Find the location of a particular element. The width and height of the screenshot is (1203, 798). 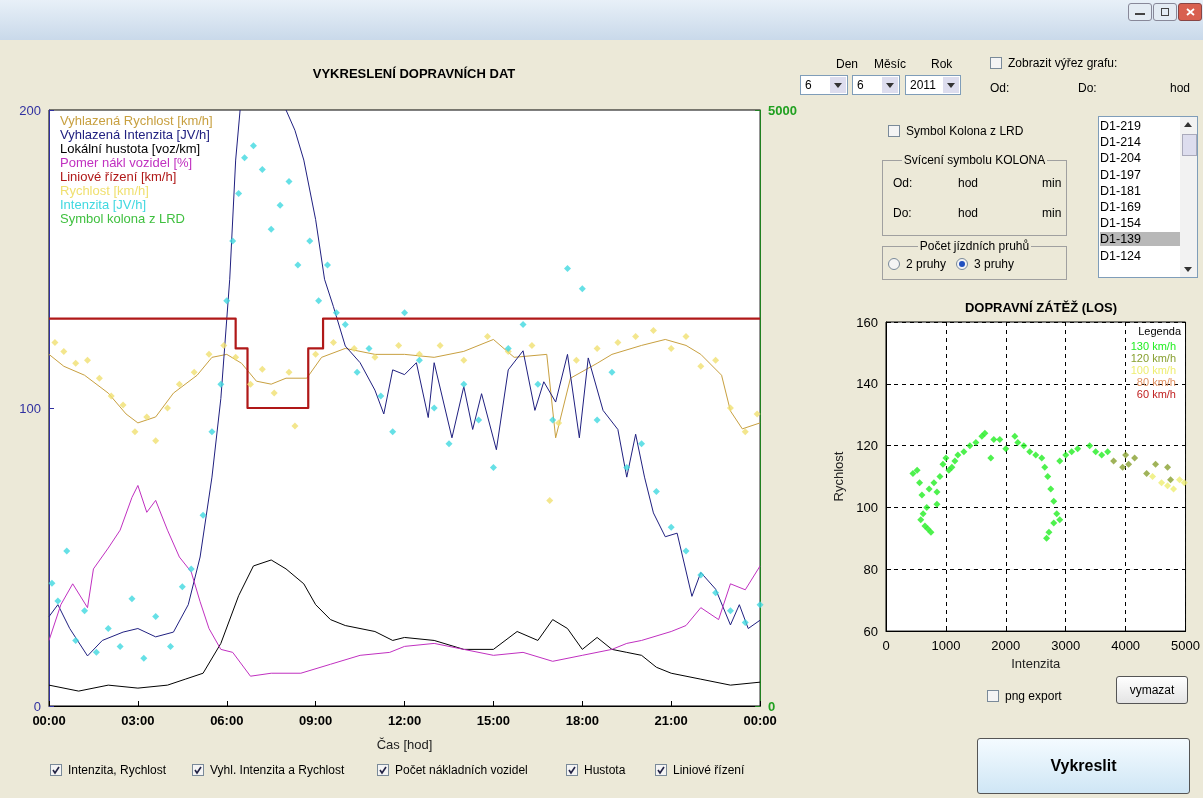

chart-title: DOPRAVNÍ ZÁTĚŽ (LOS) is located at coordinates (1041, 307).